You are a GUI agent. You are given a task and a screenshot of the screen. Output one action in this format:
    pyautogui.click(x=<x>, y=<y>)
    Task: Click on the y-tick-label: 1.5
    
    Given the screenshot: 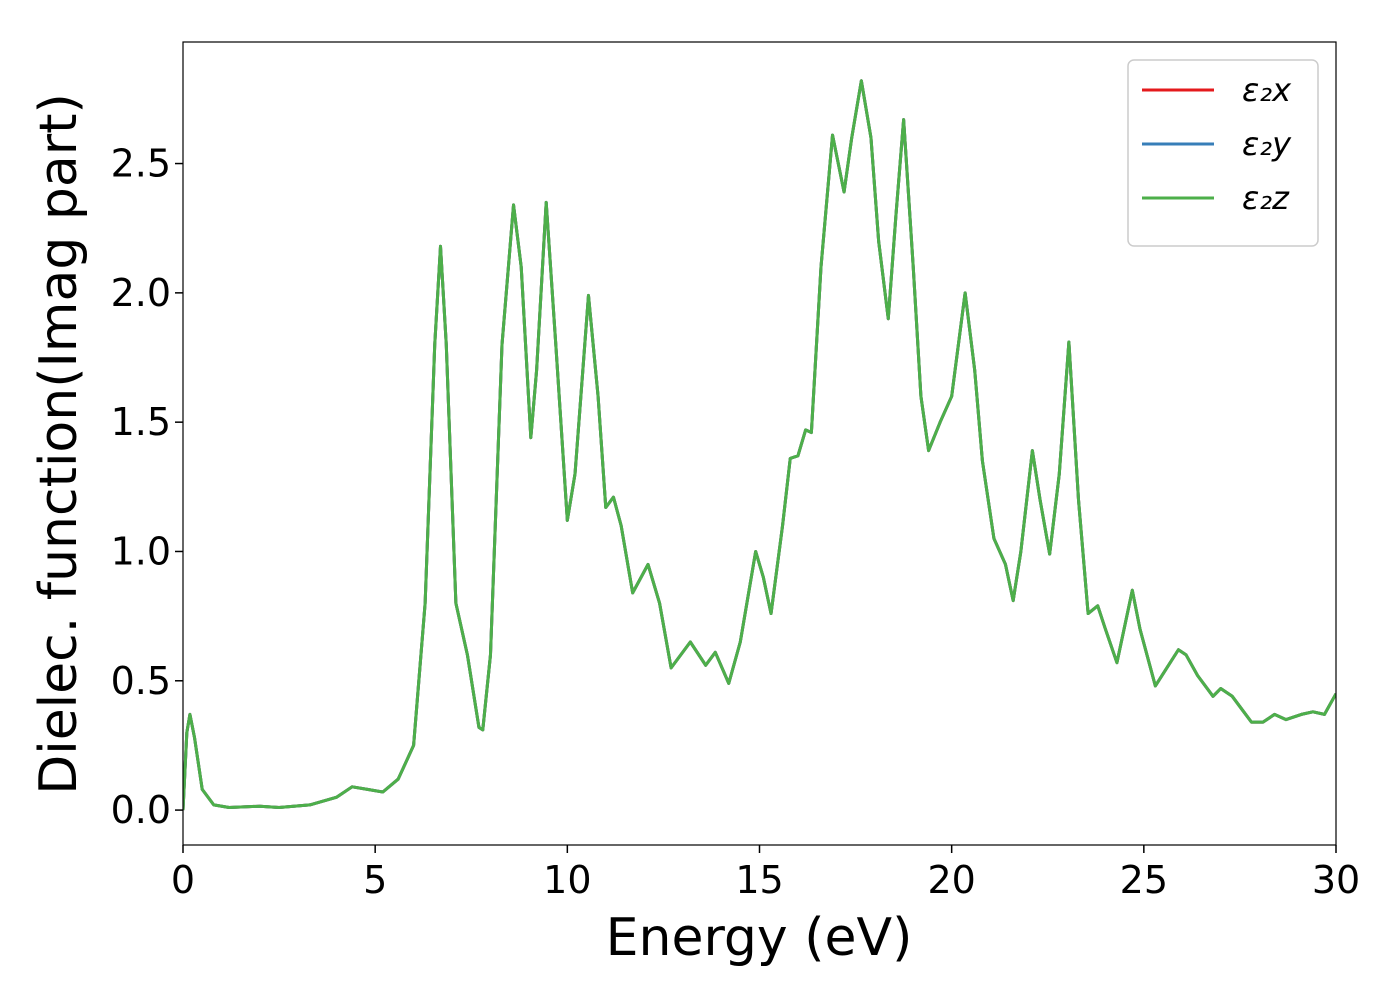 What is the action you would take?
    pyautogui.click(x=141, y=422)
    